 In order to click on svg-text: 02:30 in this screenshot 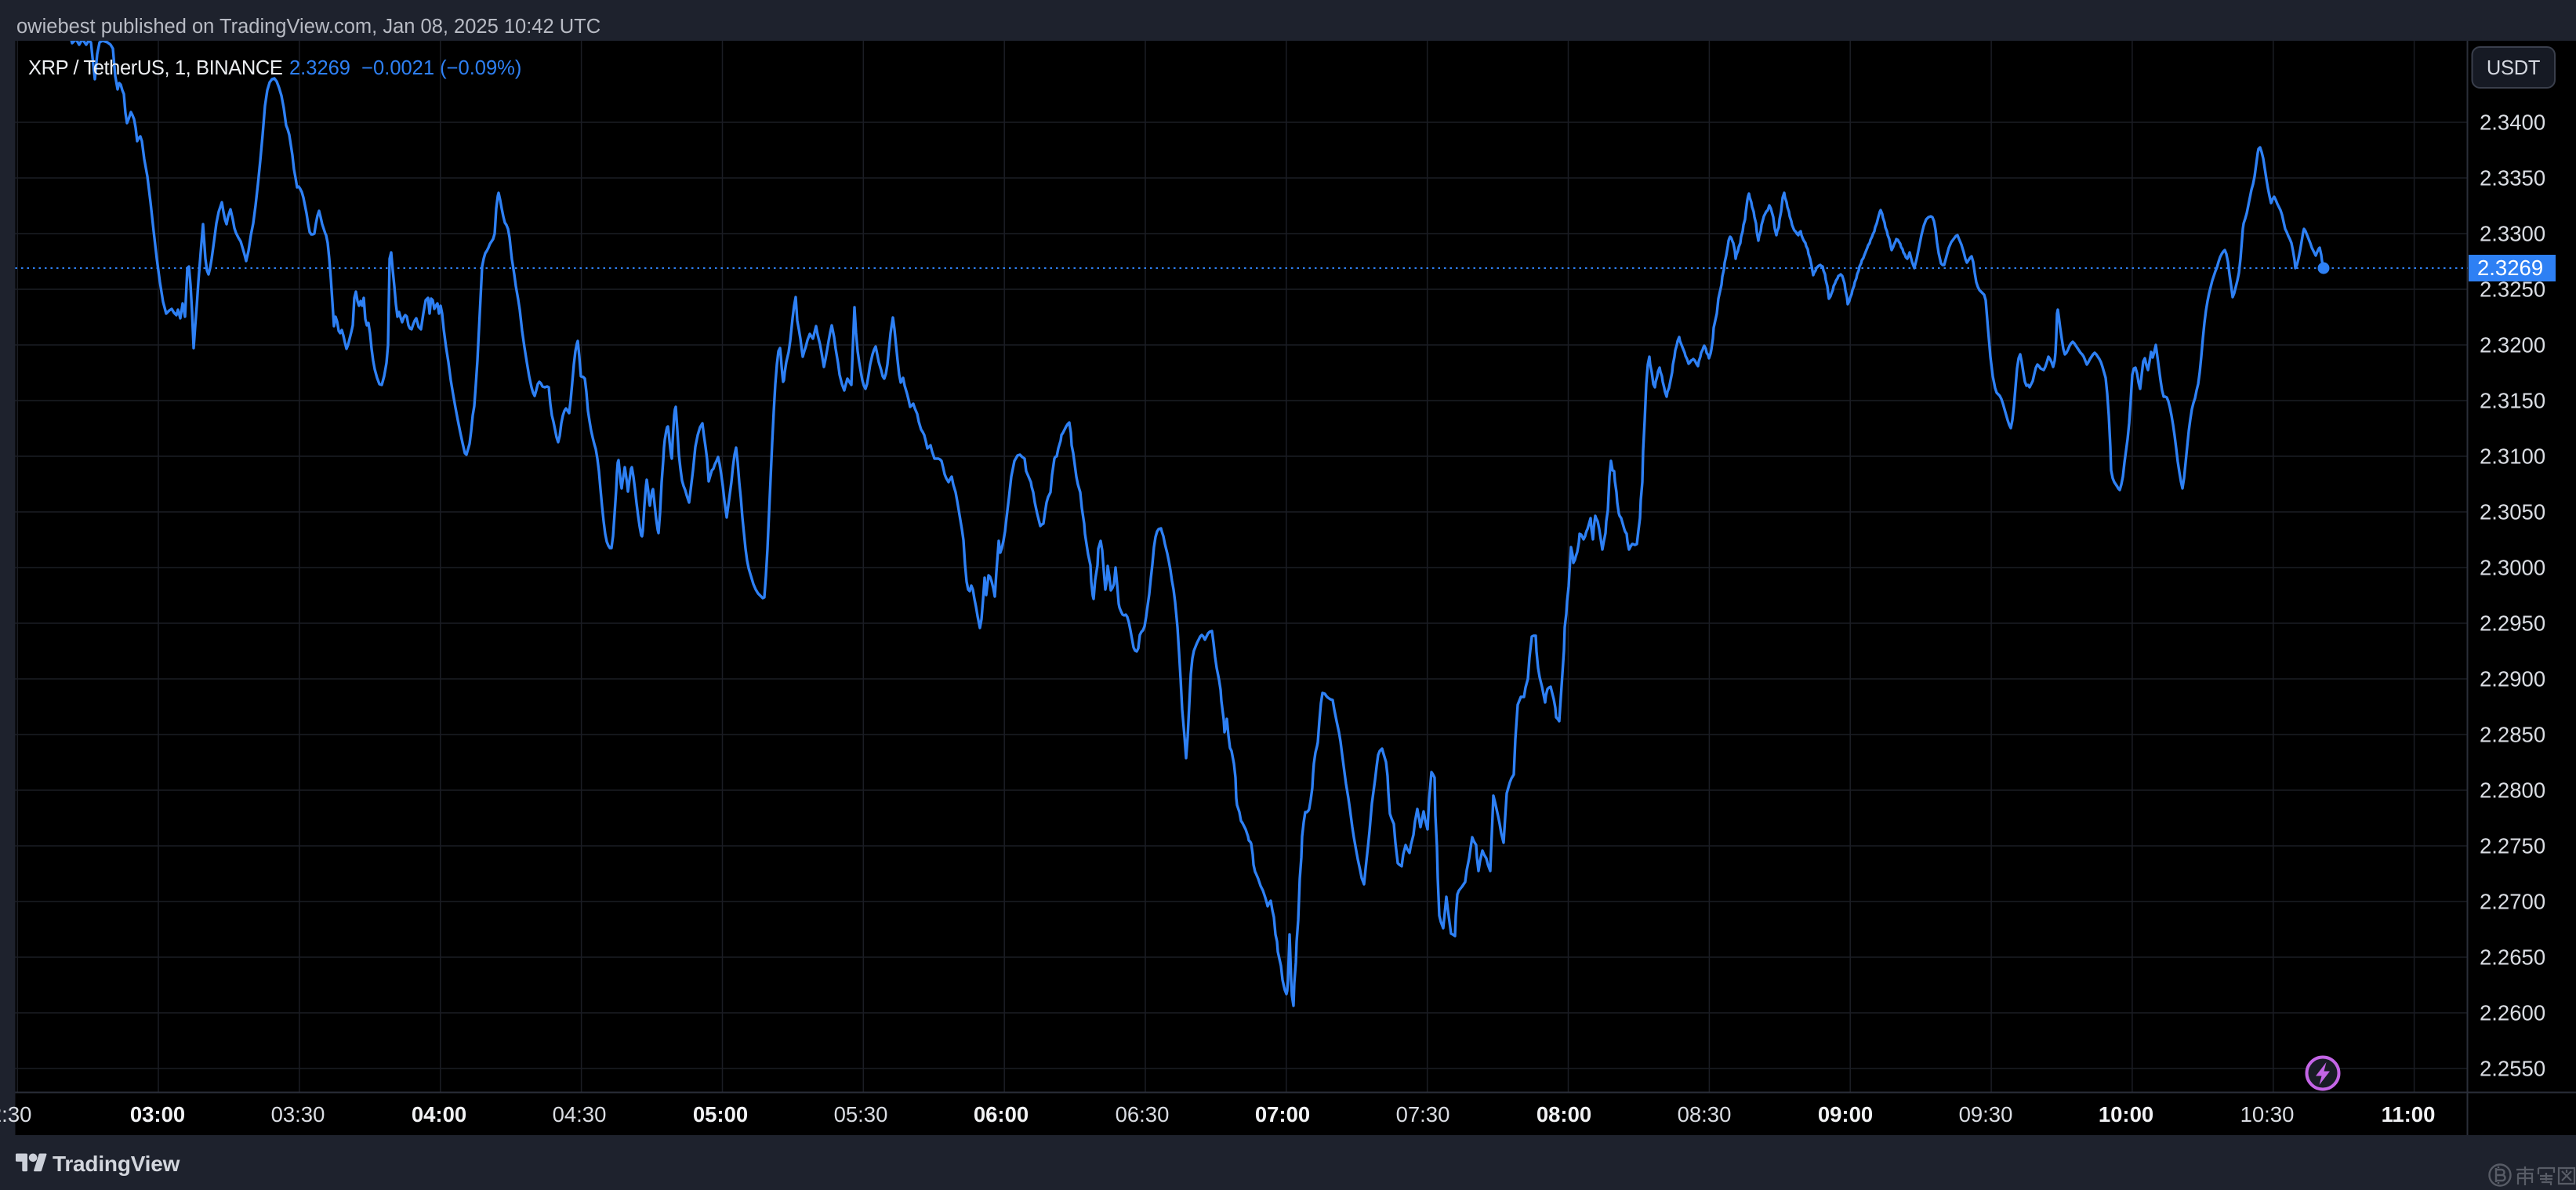, I will do `click(15, 1114)`.